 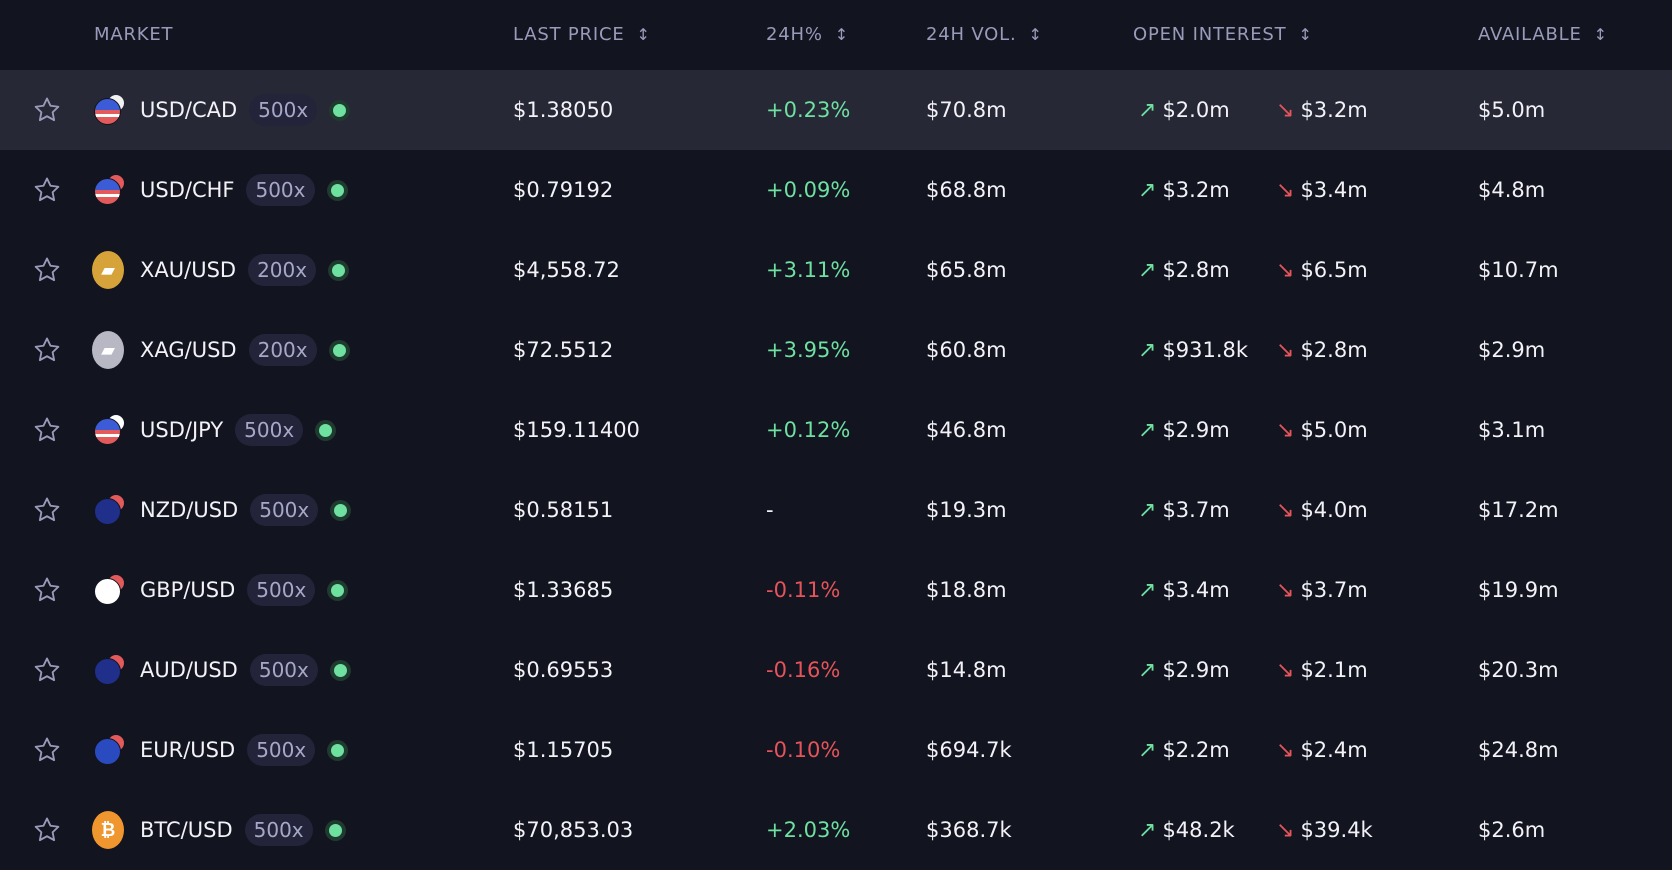 I want to click on header-last-price: LAST PRICE ↕, so click(x=582, y=34).